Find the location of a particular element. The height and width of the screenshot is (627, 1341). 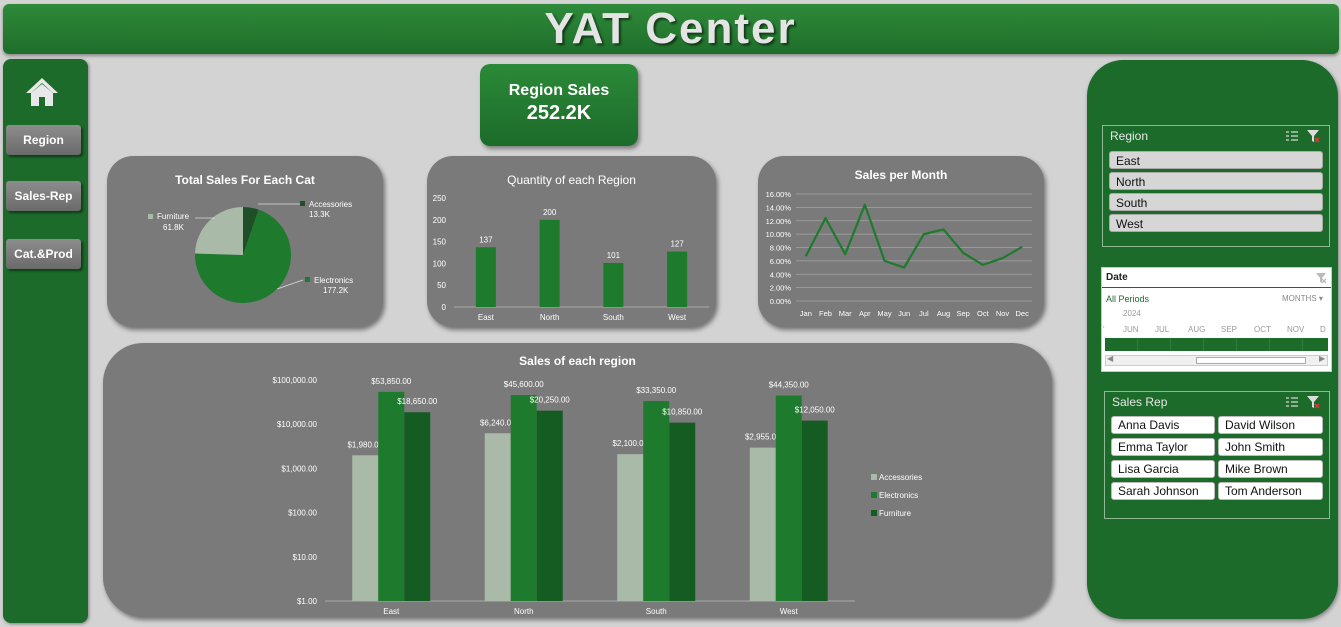

sales-rep-option-david-wilson: David Wilson is located at coordinates (1270, 425).